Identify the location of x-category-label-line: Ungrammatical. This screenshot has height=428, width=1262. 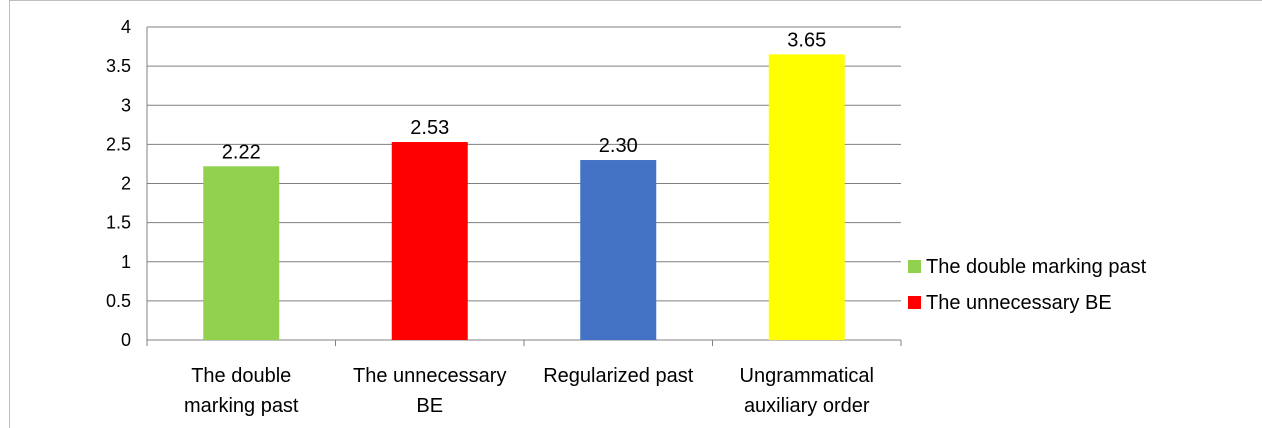
(807, 376).